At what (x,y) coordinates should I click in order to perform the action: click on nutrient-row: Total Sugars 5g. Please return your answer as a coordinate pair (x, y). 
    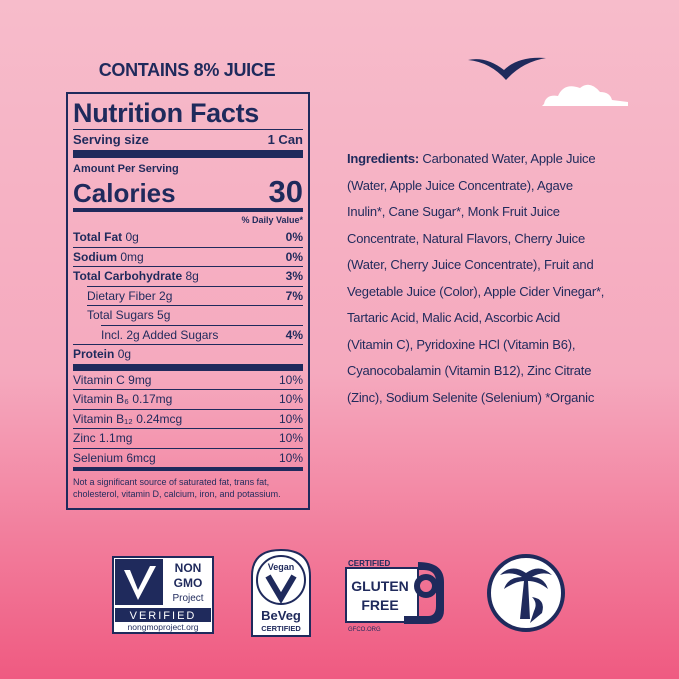
    Looking at the image, I should click on (195, 315).